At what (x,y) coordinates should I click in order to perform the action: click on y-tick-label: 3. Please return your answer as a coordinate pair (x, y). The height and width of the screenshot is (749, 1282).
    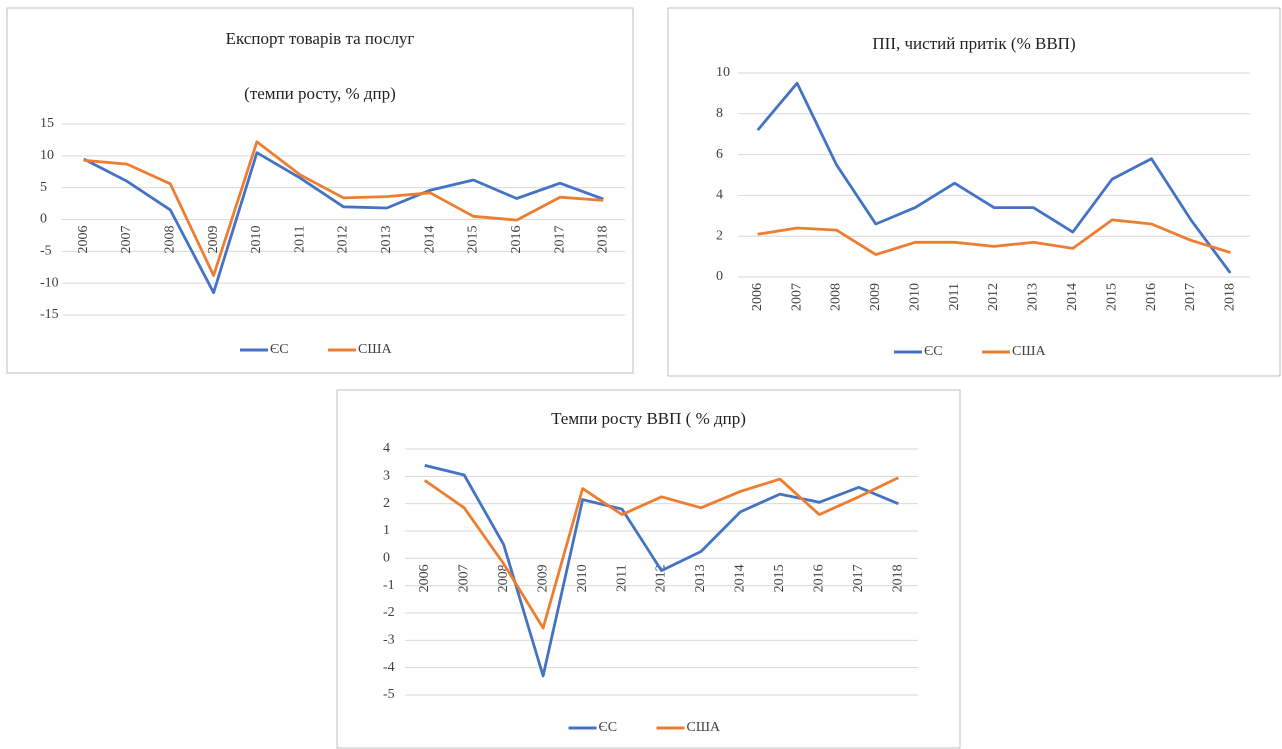
    Looking at the image, I should click on (386, 476).